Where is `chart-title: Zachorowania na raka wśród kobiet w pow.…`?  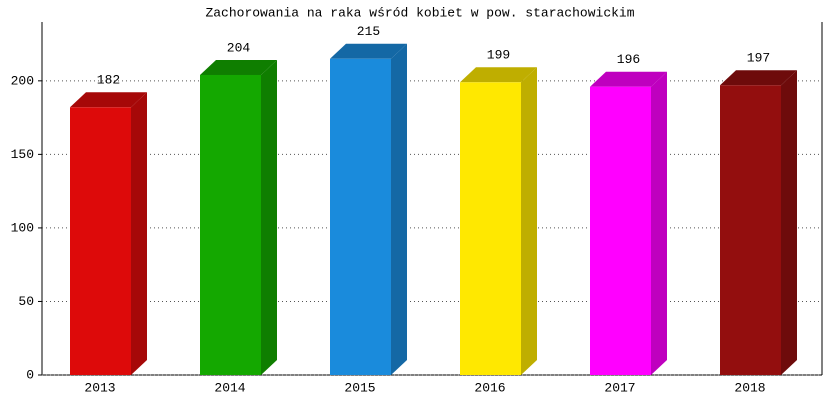 chart-title: Zachorowania na raka wśród kobiet w pow.… is located at coordinates (419, 12).